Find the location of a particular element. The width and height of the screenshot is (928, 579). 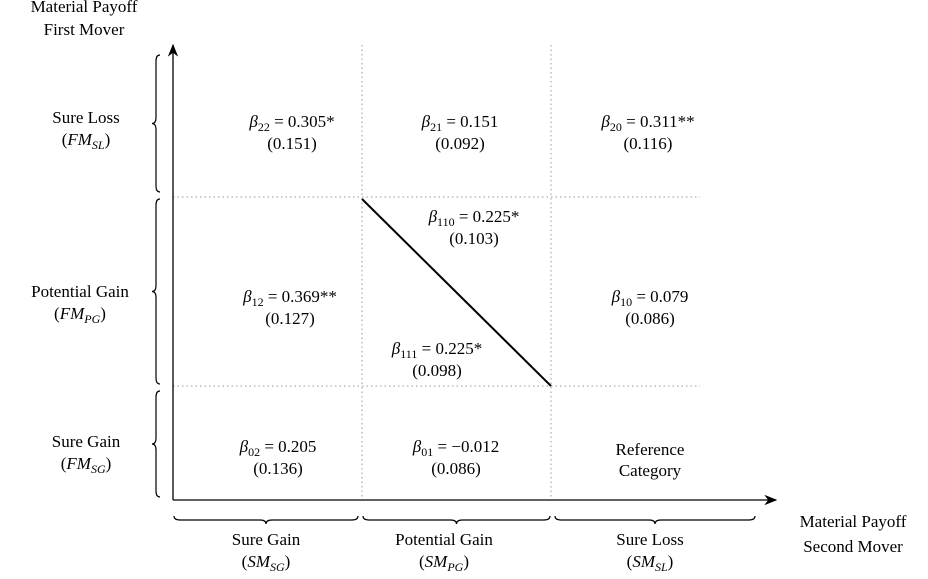

text-part: 10 is located at coordinates (626, 302).